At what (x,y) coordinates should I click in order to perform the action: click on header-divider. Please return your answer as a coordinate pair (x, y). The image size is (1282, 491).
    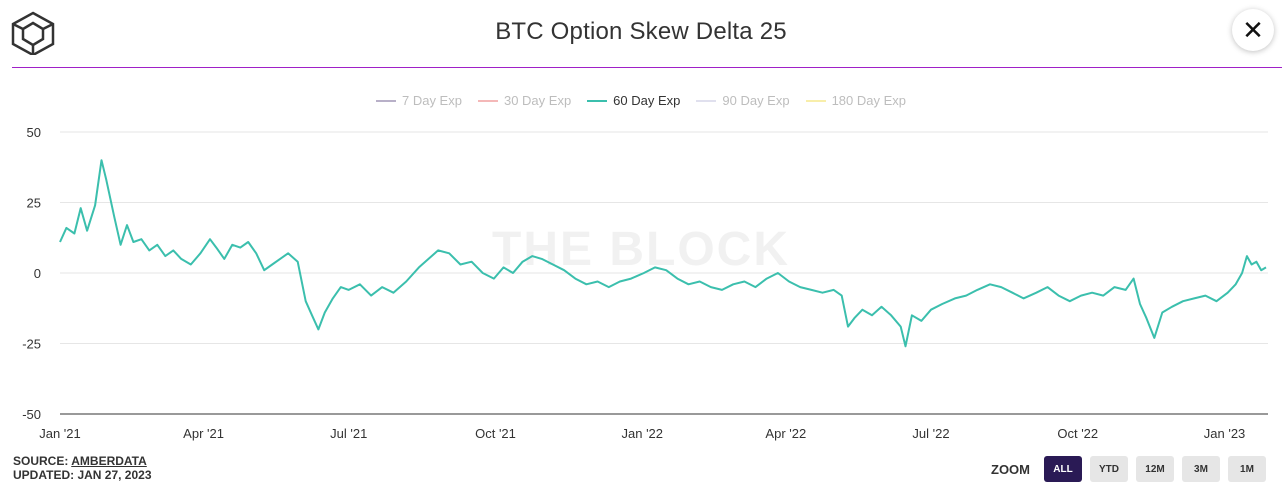
    Looking at the image, I should click on (647, 67).